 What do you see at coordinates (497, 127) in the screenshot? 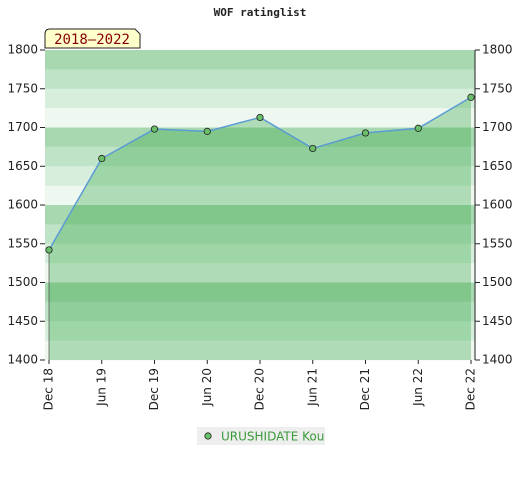
I see `y2-tick-label: 1700` at bounding box center [497, 127].